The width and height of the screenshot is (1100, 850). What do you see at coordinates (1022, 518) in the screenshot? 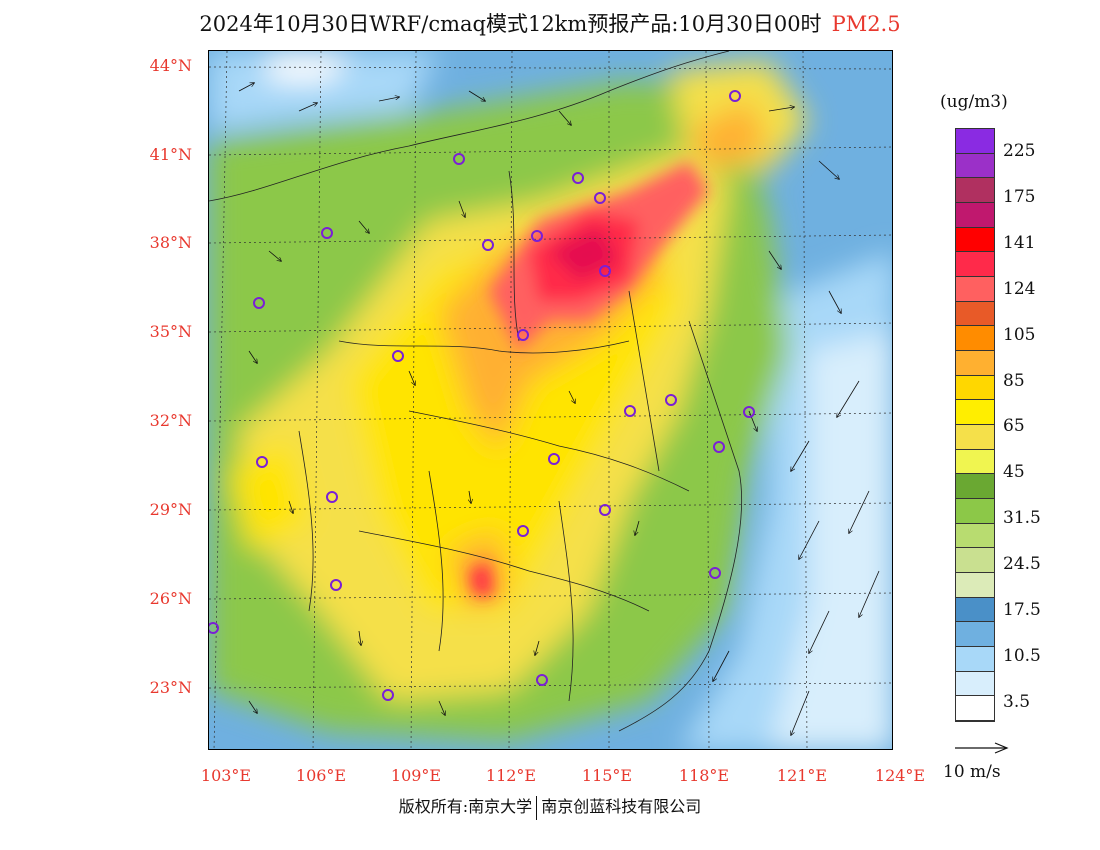
I see `legend-label-31-5: 31.5` at bounding box center [1022, 518].